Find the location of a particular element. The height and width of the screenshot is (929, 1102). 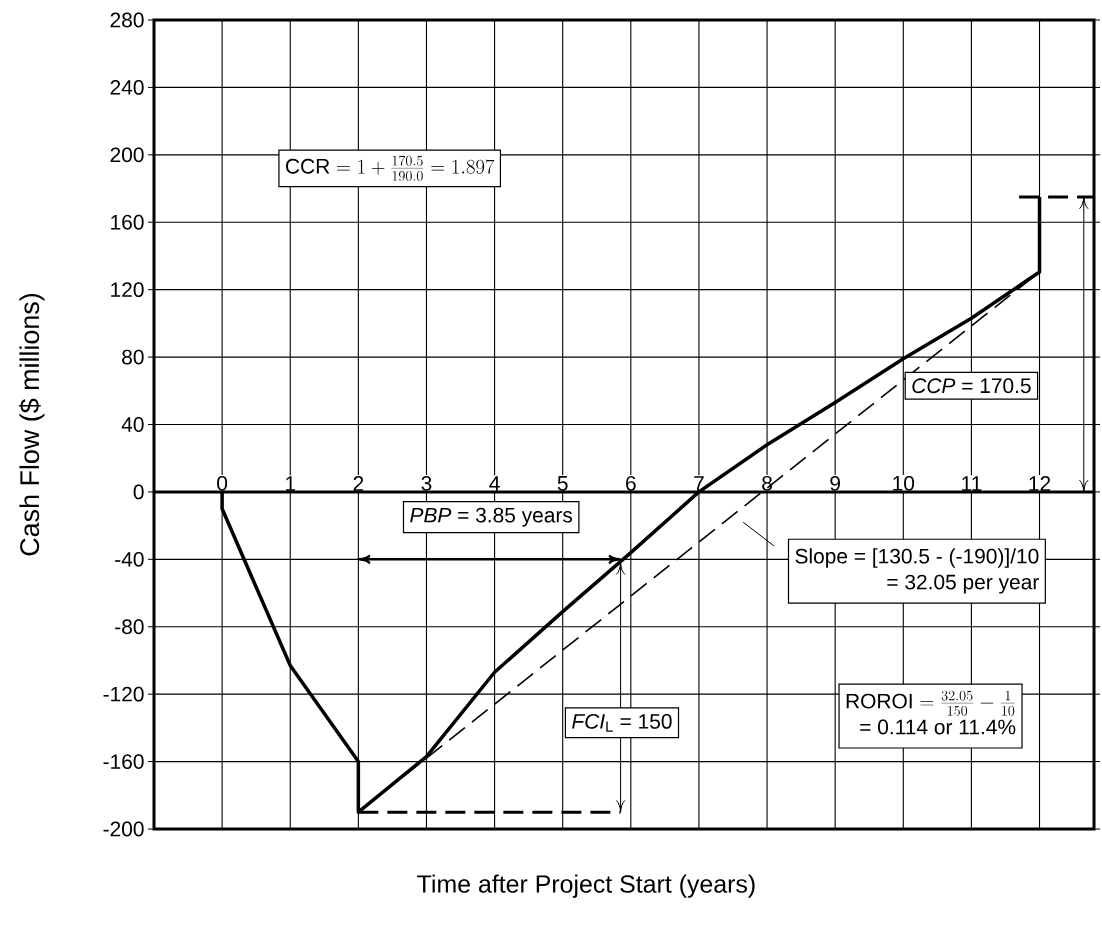

x-tick-label: 2 is located at coordinates (358, 483).